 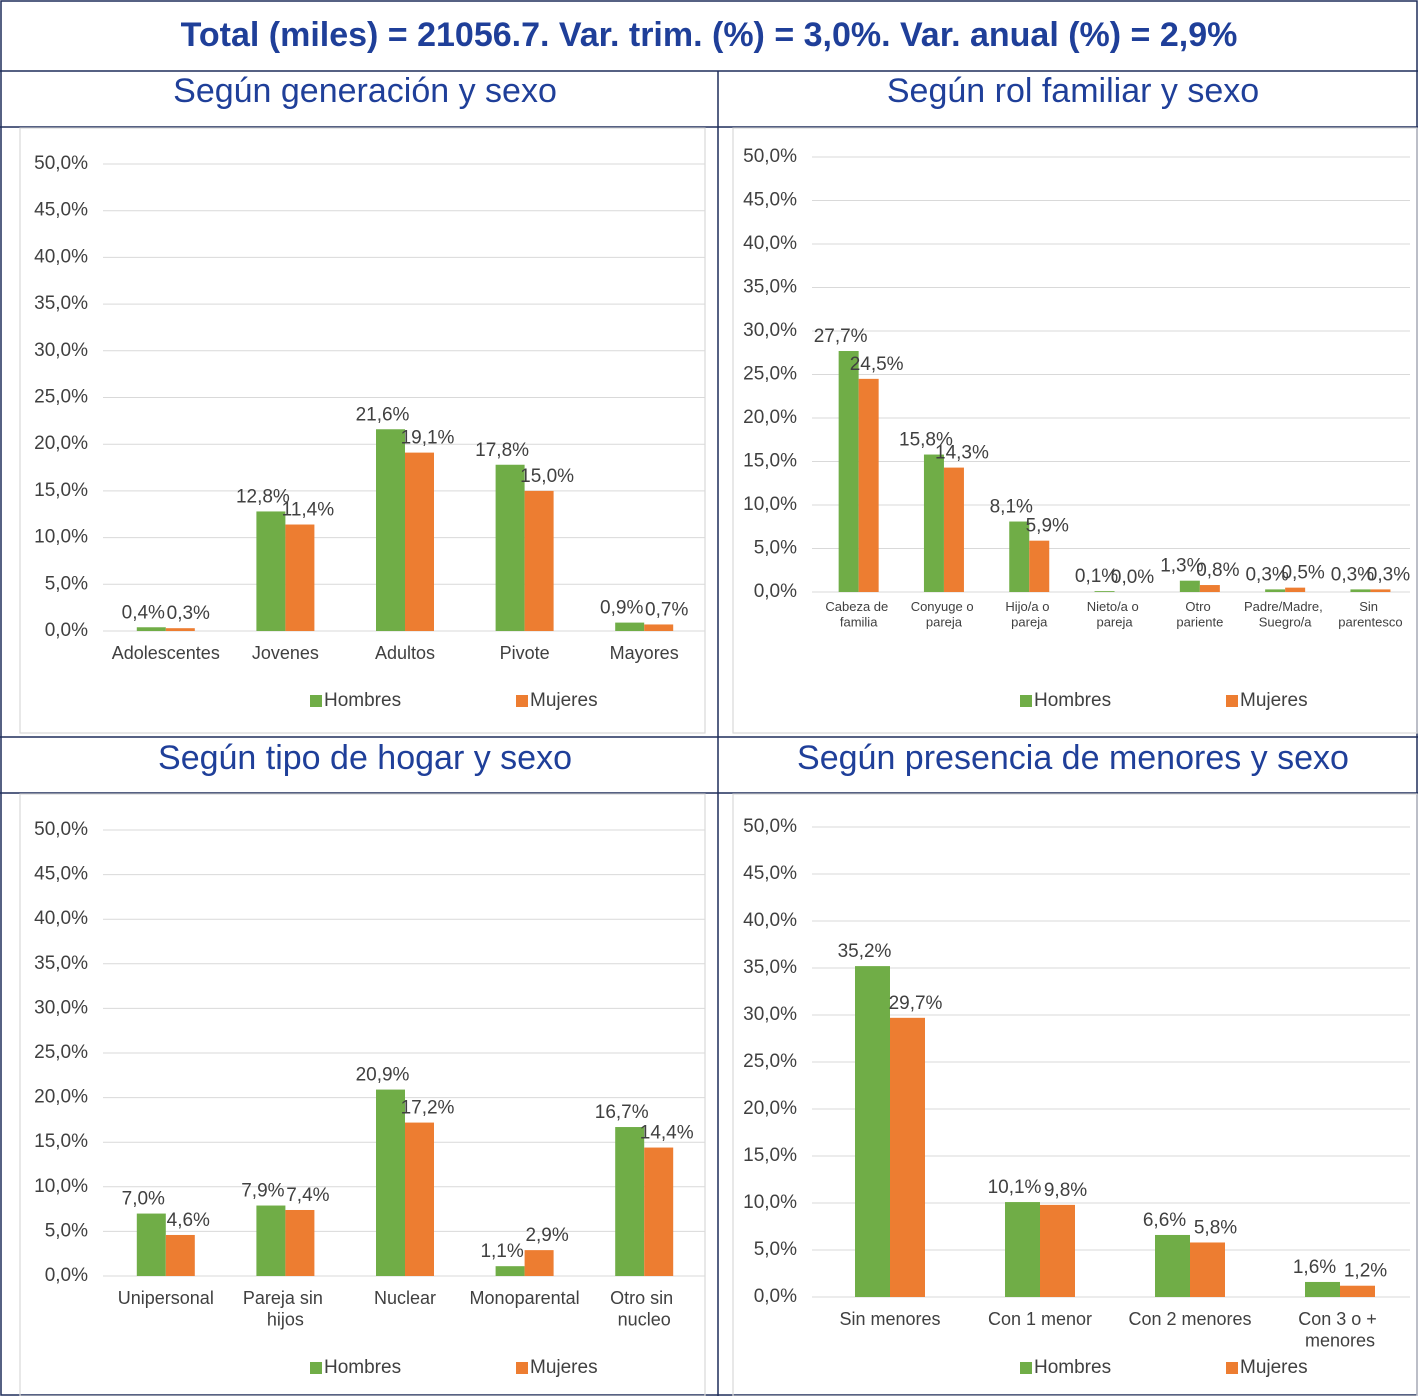 I want to click on x-tick-label: Sin parentesco, so click(x=1370, y=614).